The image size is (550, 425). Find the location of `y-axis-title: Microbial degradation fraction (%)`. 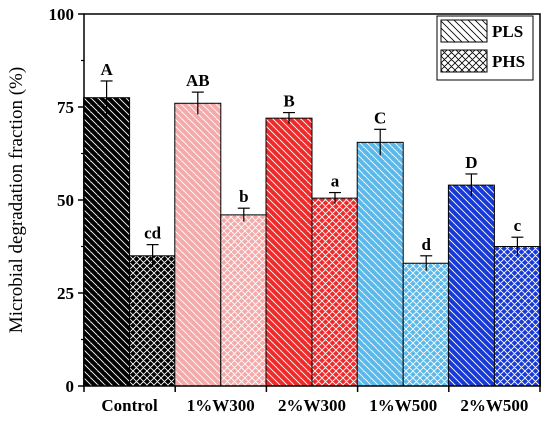

y-axis-title: Microbial degradation fraction (%) is located at coordinates (16, 200).